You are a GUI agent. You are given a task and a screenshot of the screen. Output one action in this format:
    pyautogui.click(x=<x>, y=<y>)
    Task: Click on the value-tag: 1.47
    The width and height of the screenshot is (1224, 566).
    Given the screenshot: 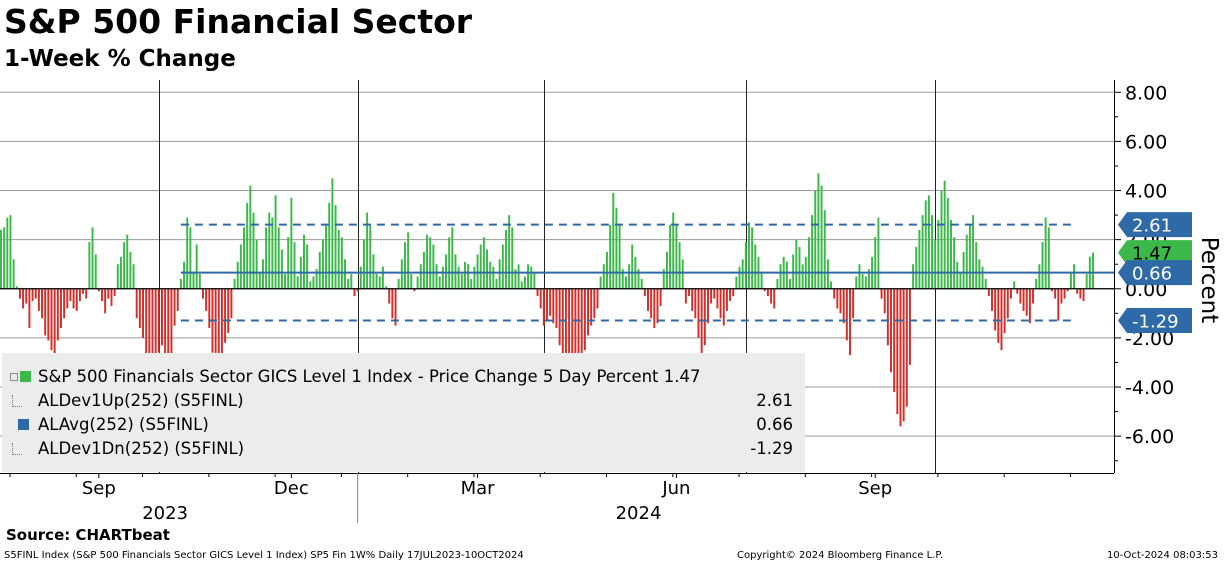 What is the action you would take?
    pyautogui.click(x=1155, y=253)
    